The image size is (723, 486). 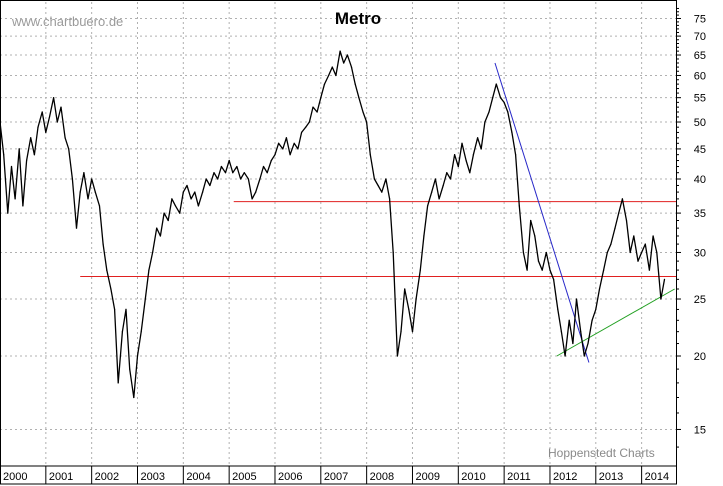 What do you see at coordinates (15, 477) in the screenshot?
I see `x-tick-label: 2000` at bounding box center [15, 477].